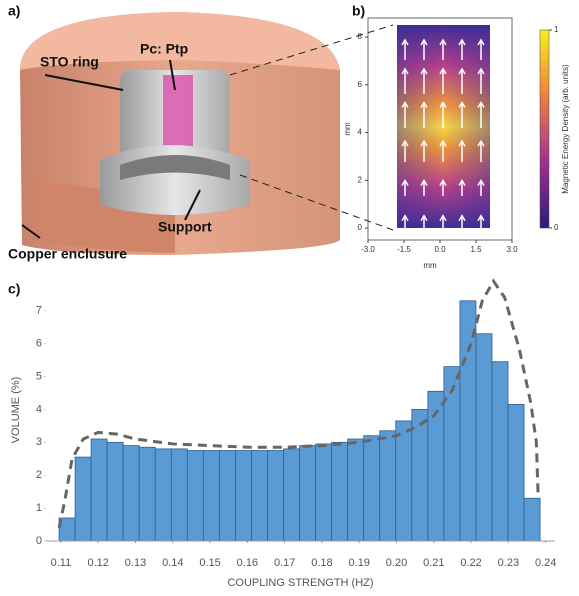 This screenshot has height=596, width=579. Describe the element at coordinates (69, 62) in the screenshot. I see `diagram-label: STO ring` at that location.